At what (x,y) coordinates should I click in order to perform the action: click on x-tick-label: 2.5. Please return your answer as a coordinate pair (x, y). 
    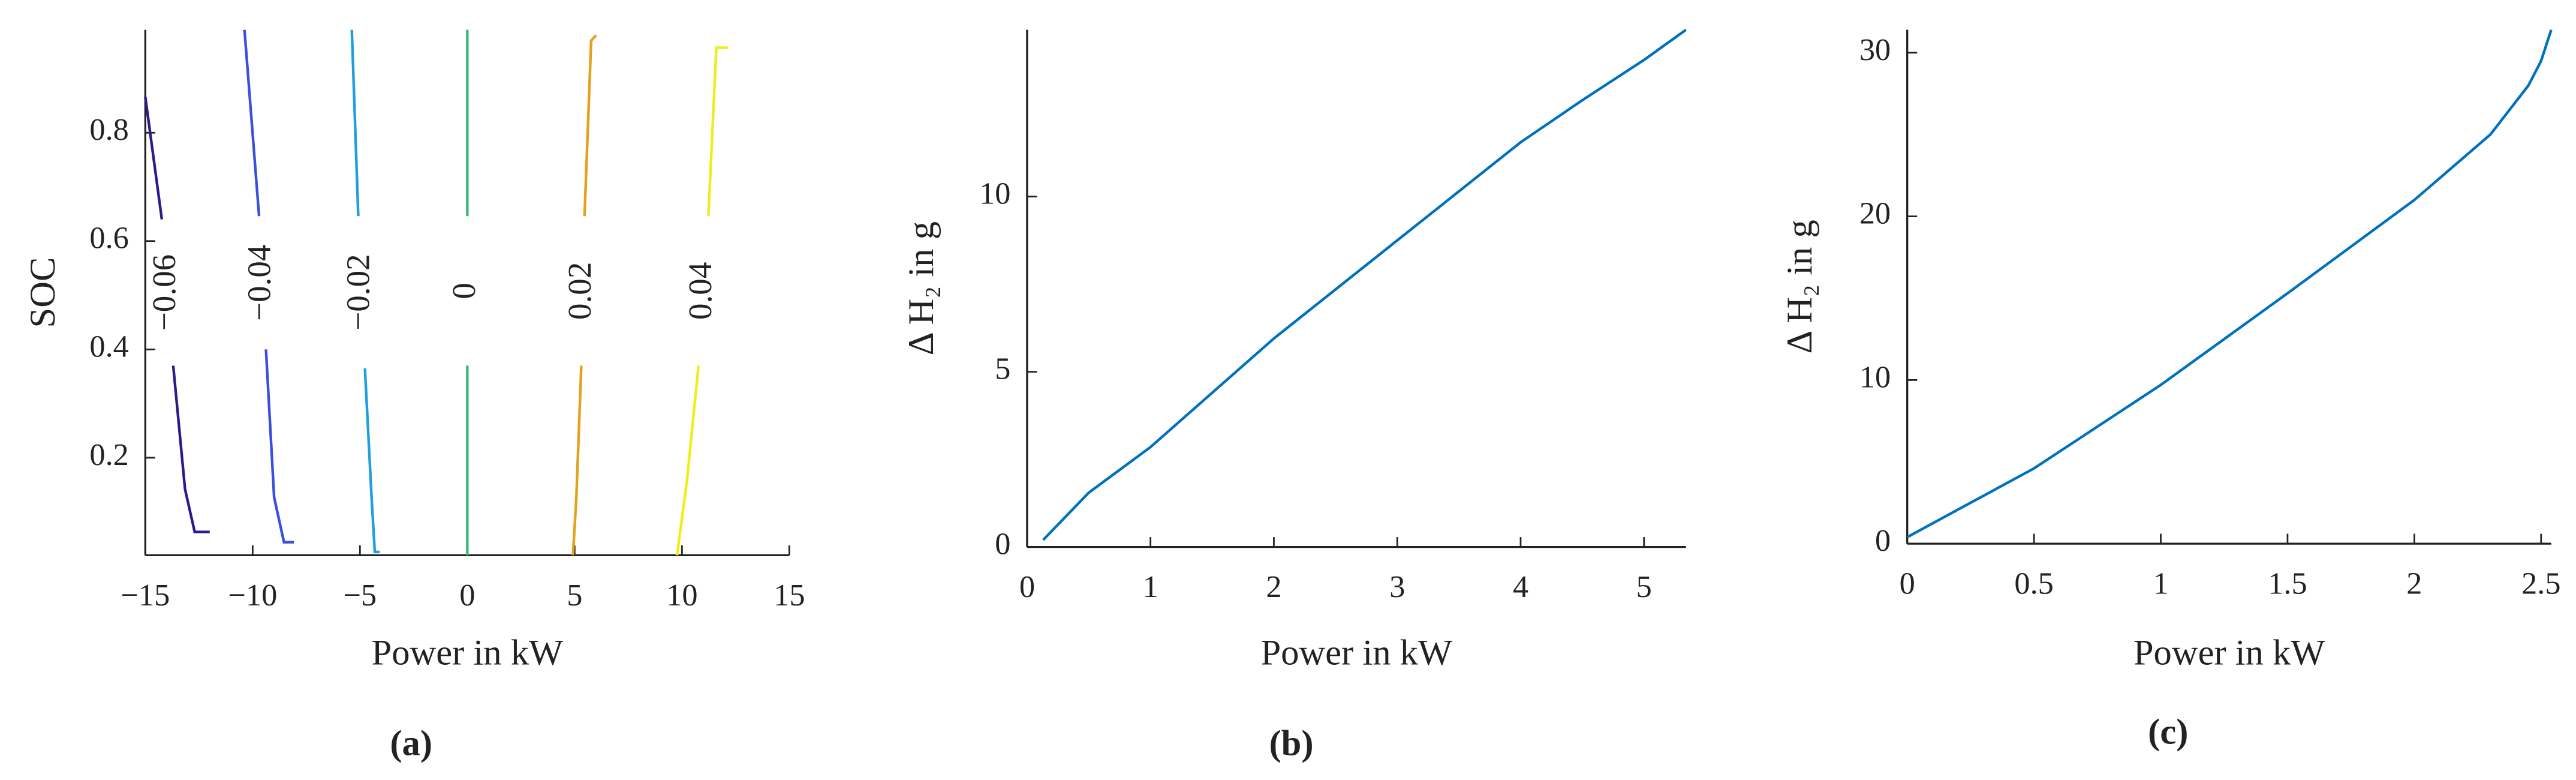
    Looking at the image, I should click on (2540, 583).